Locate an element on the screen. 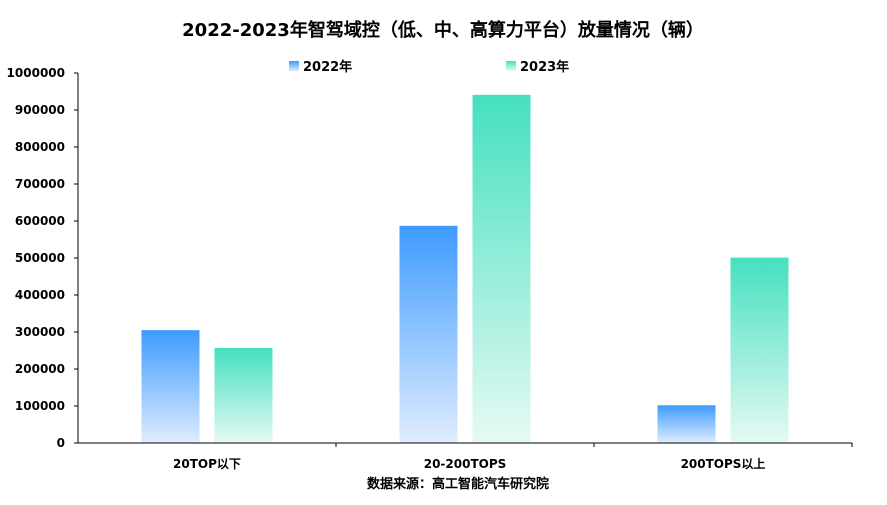 The height and width of the screenshot is (505, 887). x-tick-label: 20-200TOPS is located at coordinates (465, 464).